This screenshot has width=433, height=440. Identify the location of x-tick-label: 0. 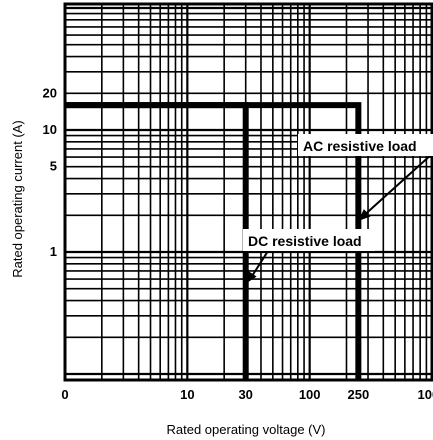
(64, 394).